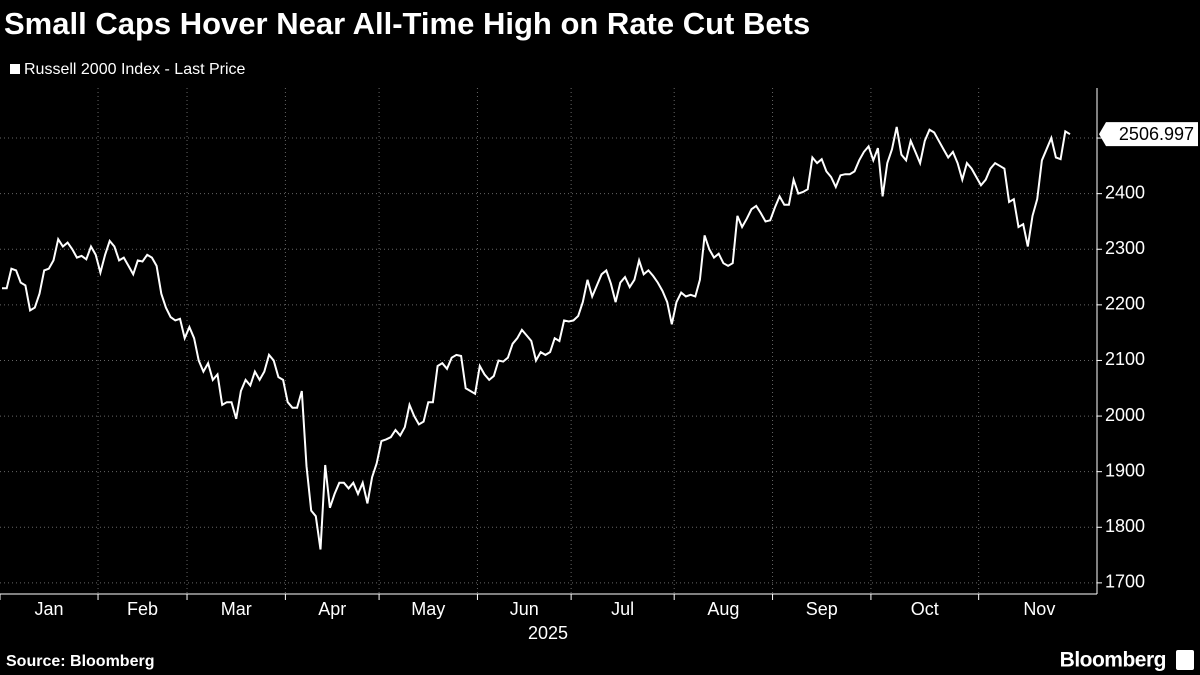 Image resolution: width=1200 pixels, height=675 pixels. What do you see at coordinates (1185, 660) in the screenshot?
I see `brand-icon` at bounding box center [1185, 660].